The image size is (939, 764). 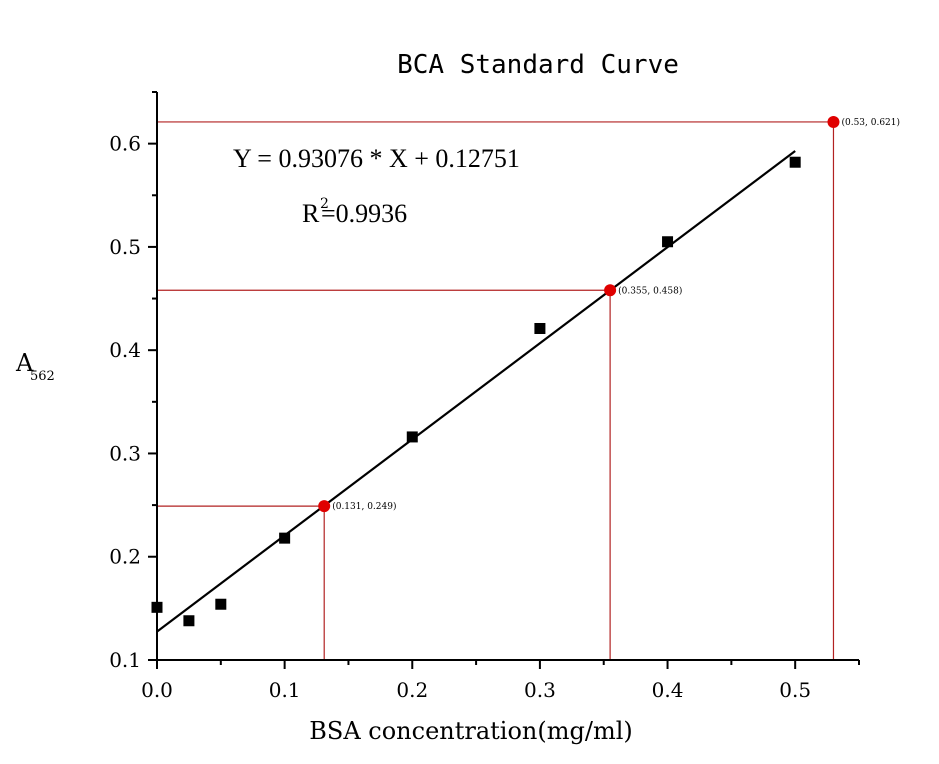 I want to click on x-tick-label: 0.1, so click(x=285, y=690).